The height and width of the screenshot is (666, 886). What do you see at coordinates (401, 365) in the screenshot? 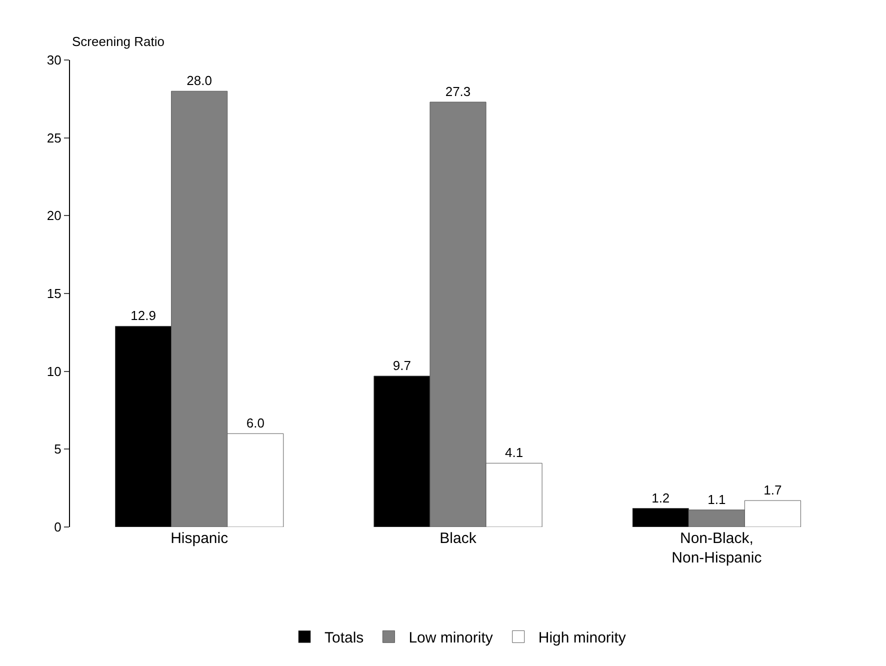
I see `data-label: 9.7` at bounding box center [401, 365].